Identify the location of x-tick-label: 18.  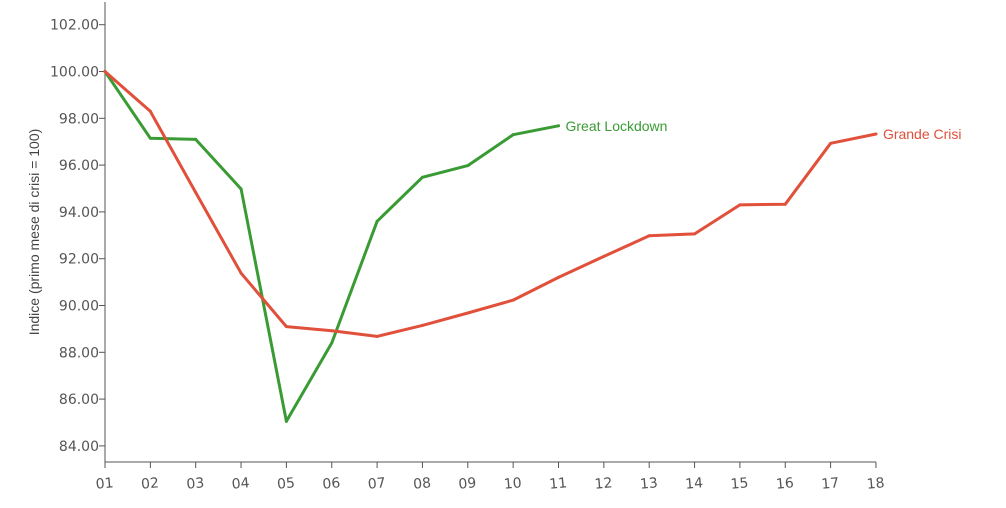
(875, 483).